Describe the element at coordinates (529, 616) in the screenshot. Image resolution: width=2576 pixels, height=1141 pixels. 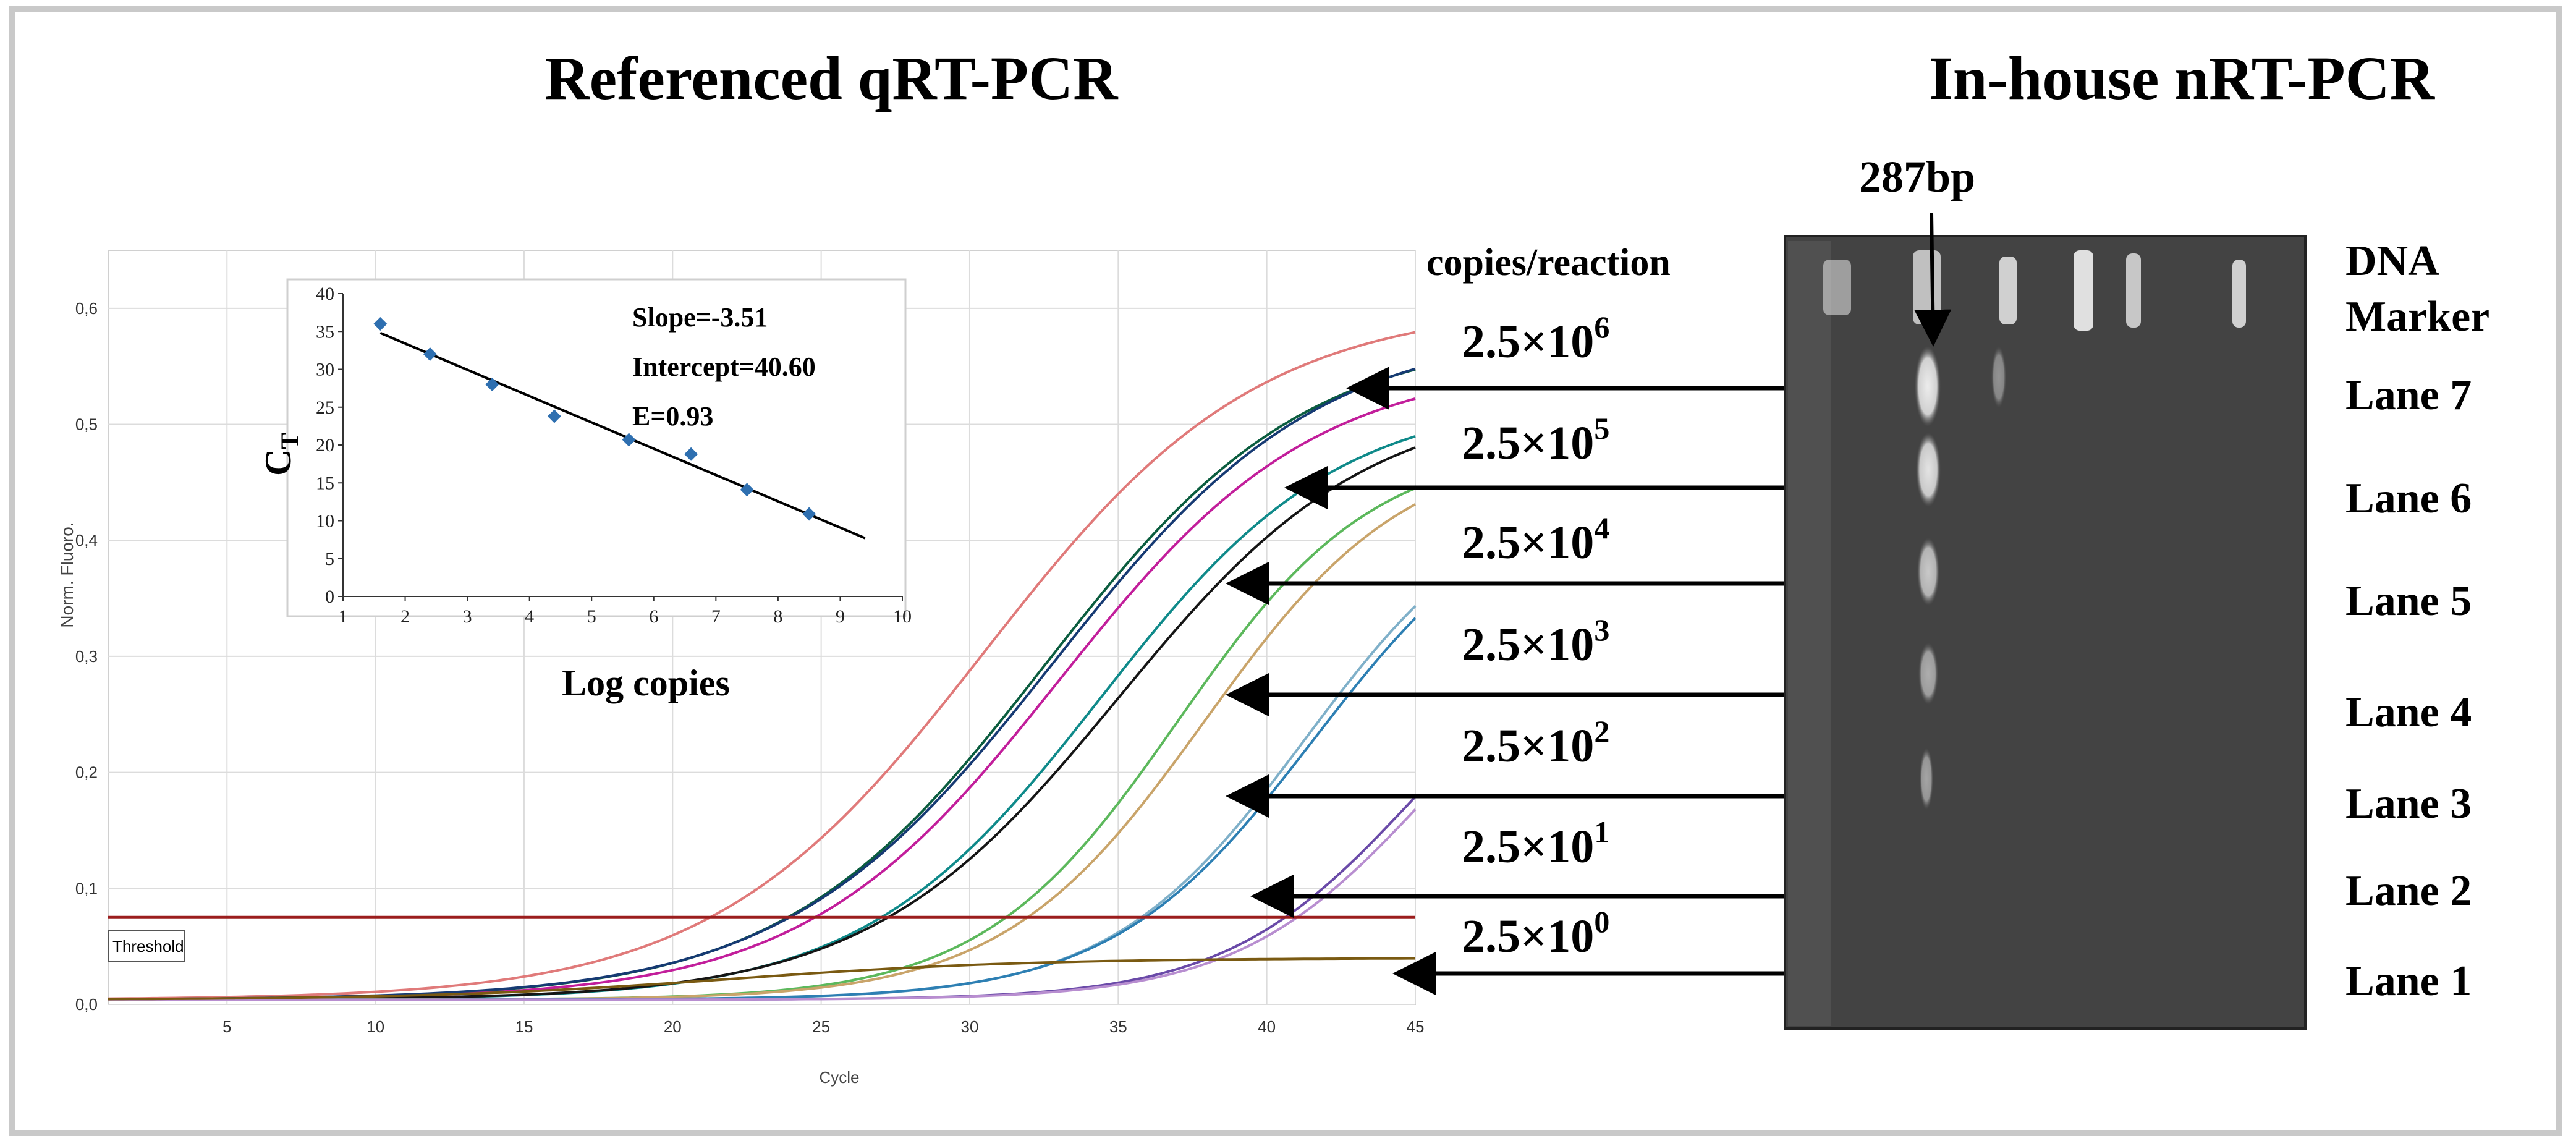
I see `inset-x-tick-3: 4` at that location.